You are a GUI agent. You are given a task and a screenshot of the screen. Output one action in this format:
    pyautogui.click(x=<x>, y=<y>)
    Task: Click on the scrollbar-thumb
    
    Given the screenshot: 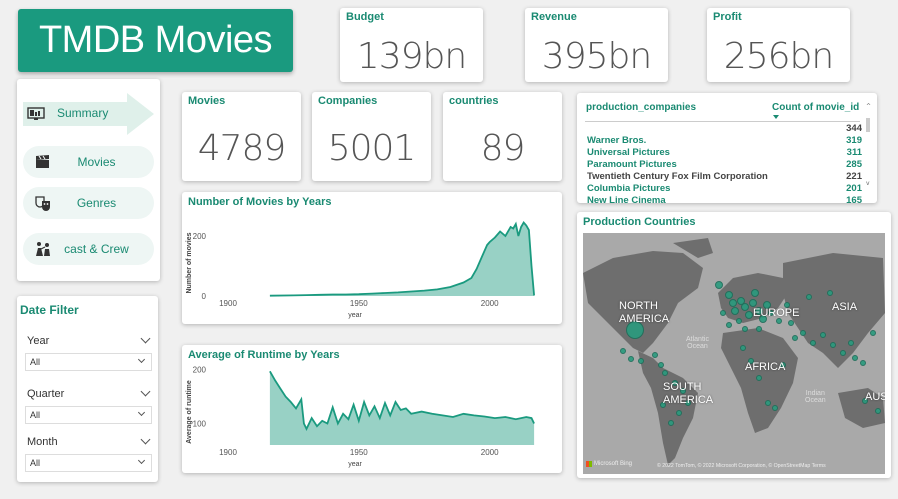 What is the action you would take?
    pyautogui.click(x=868, y=125)
    